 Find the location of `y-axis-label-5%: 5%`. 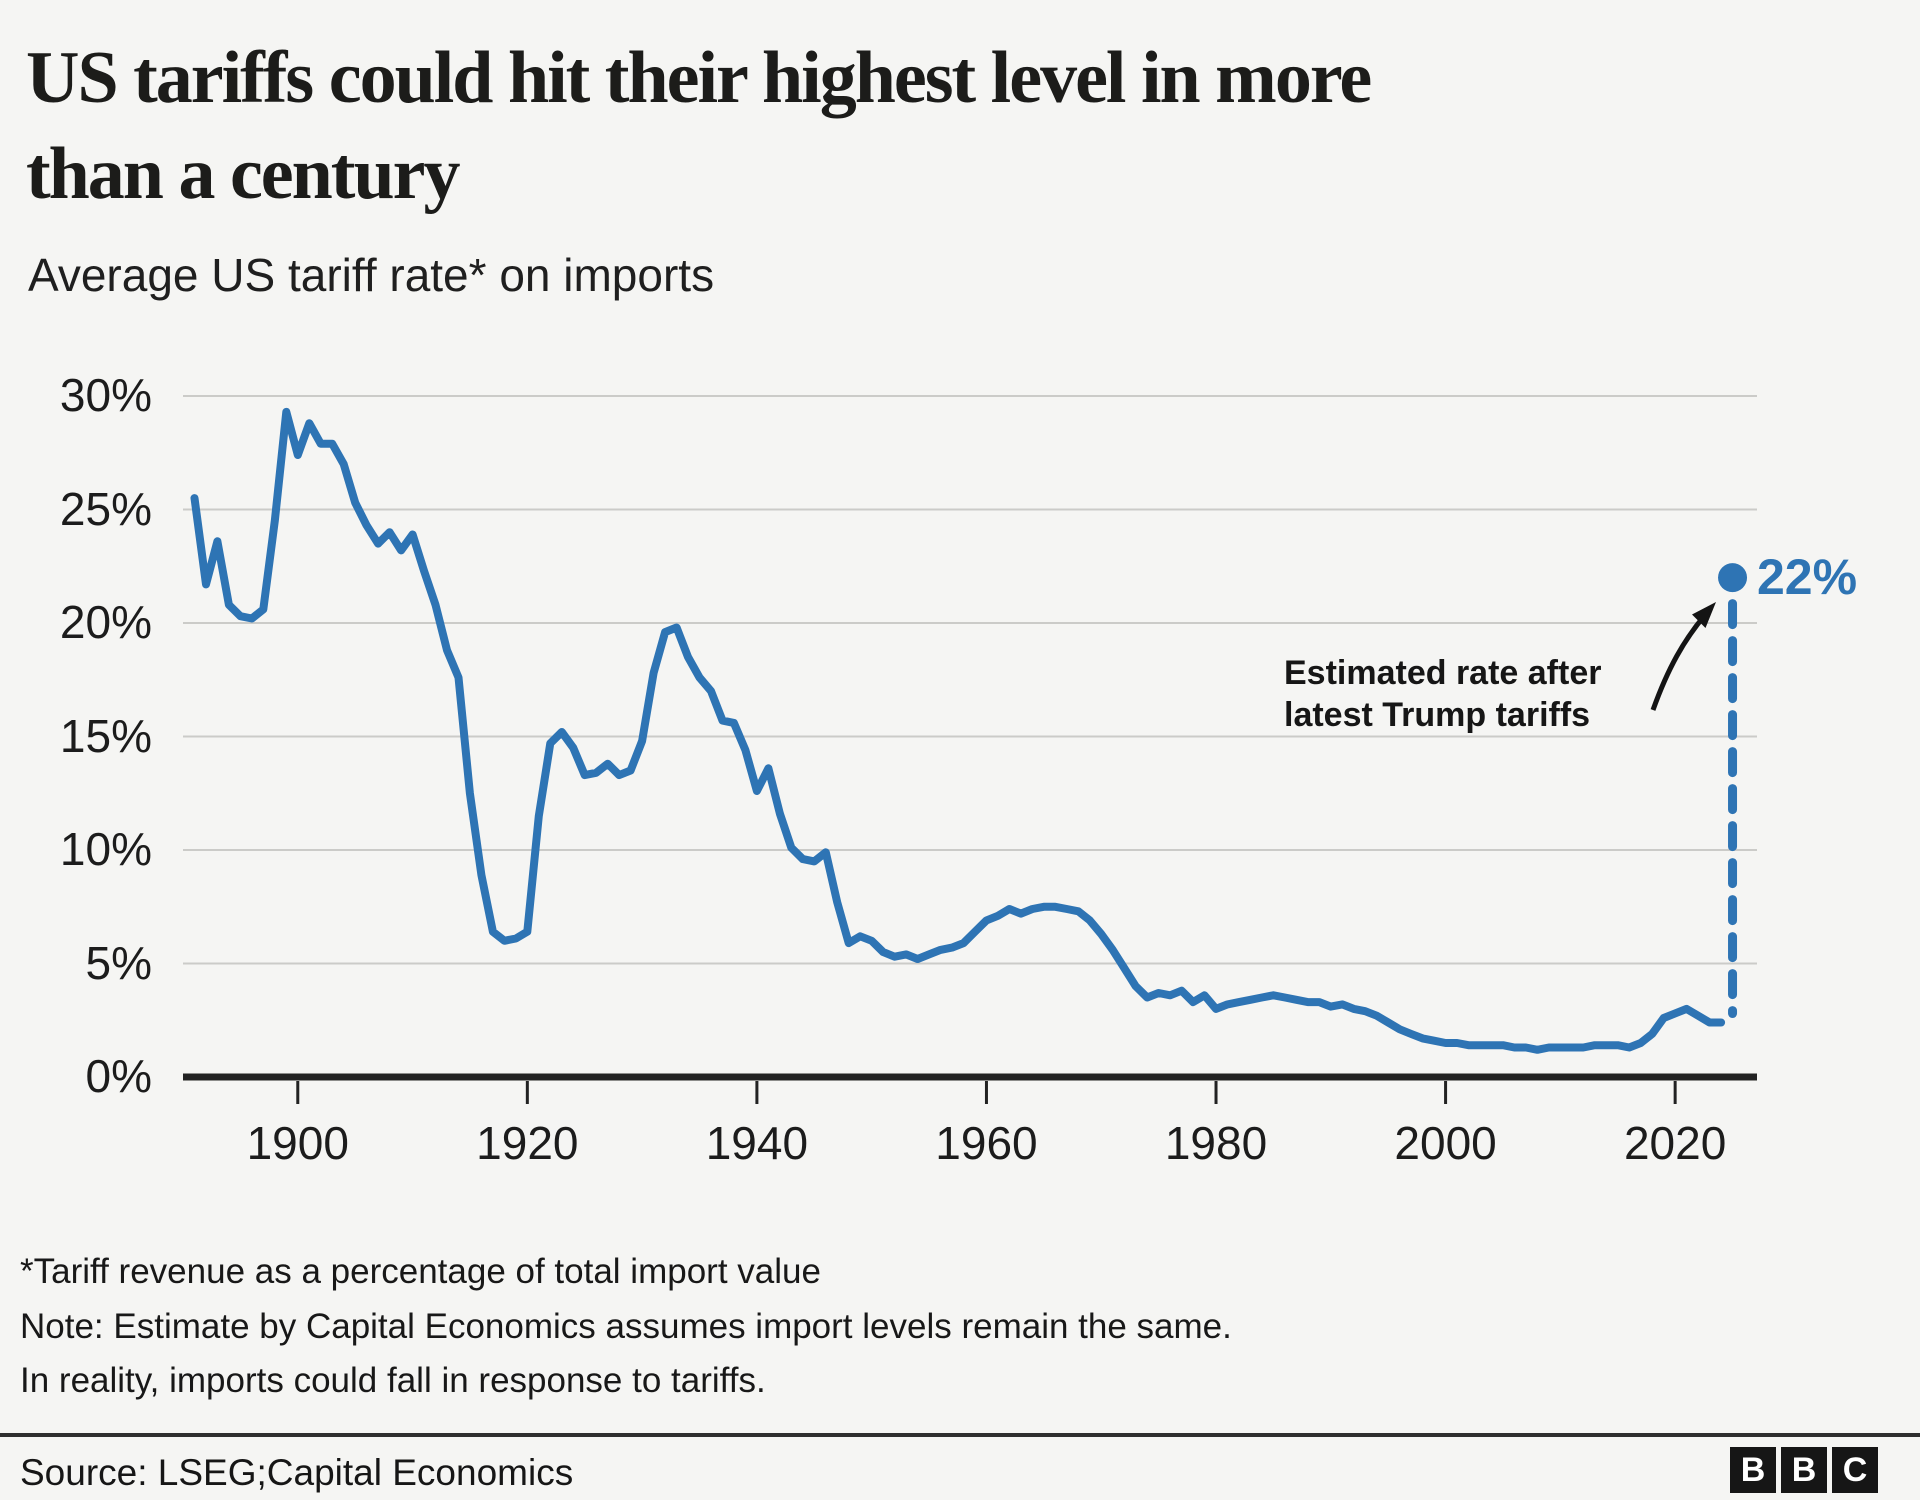

y-axis-label-5%: 5% is located at coordinates (118, 962).